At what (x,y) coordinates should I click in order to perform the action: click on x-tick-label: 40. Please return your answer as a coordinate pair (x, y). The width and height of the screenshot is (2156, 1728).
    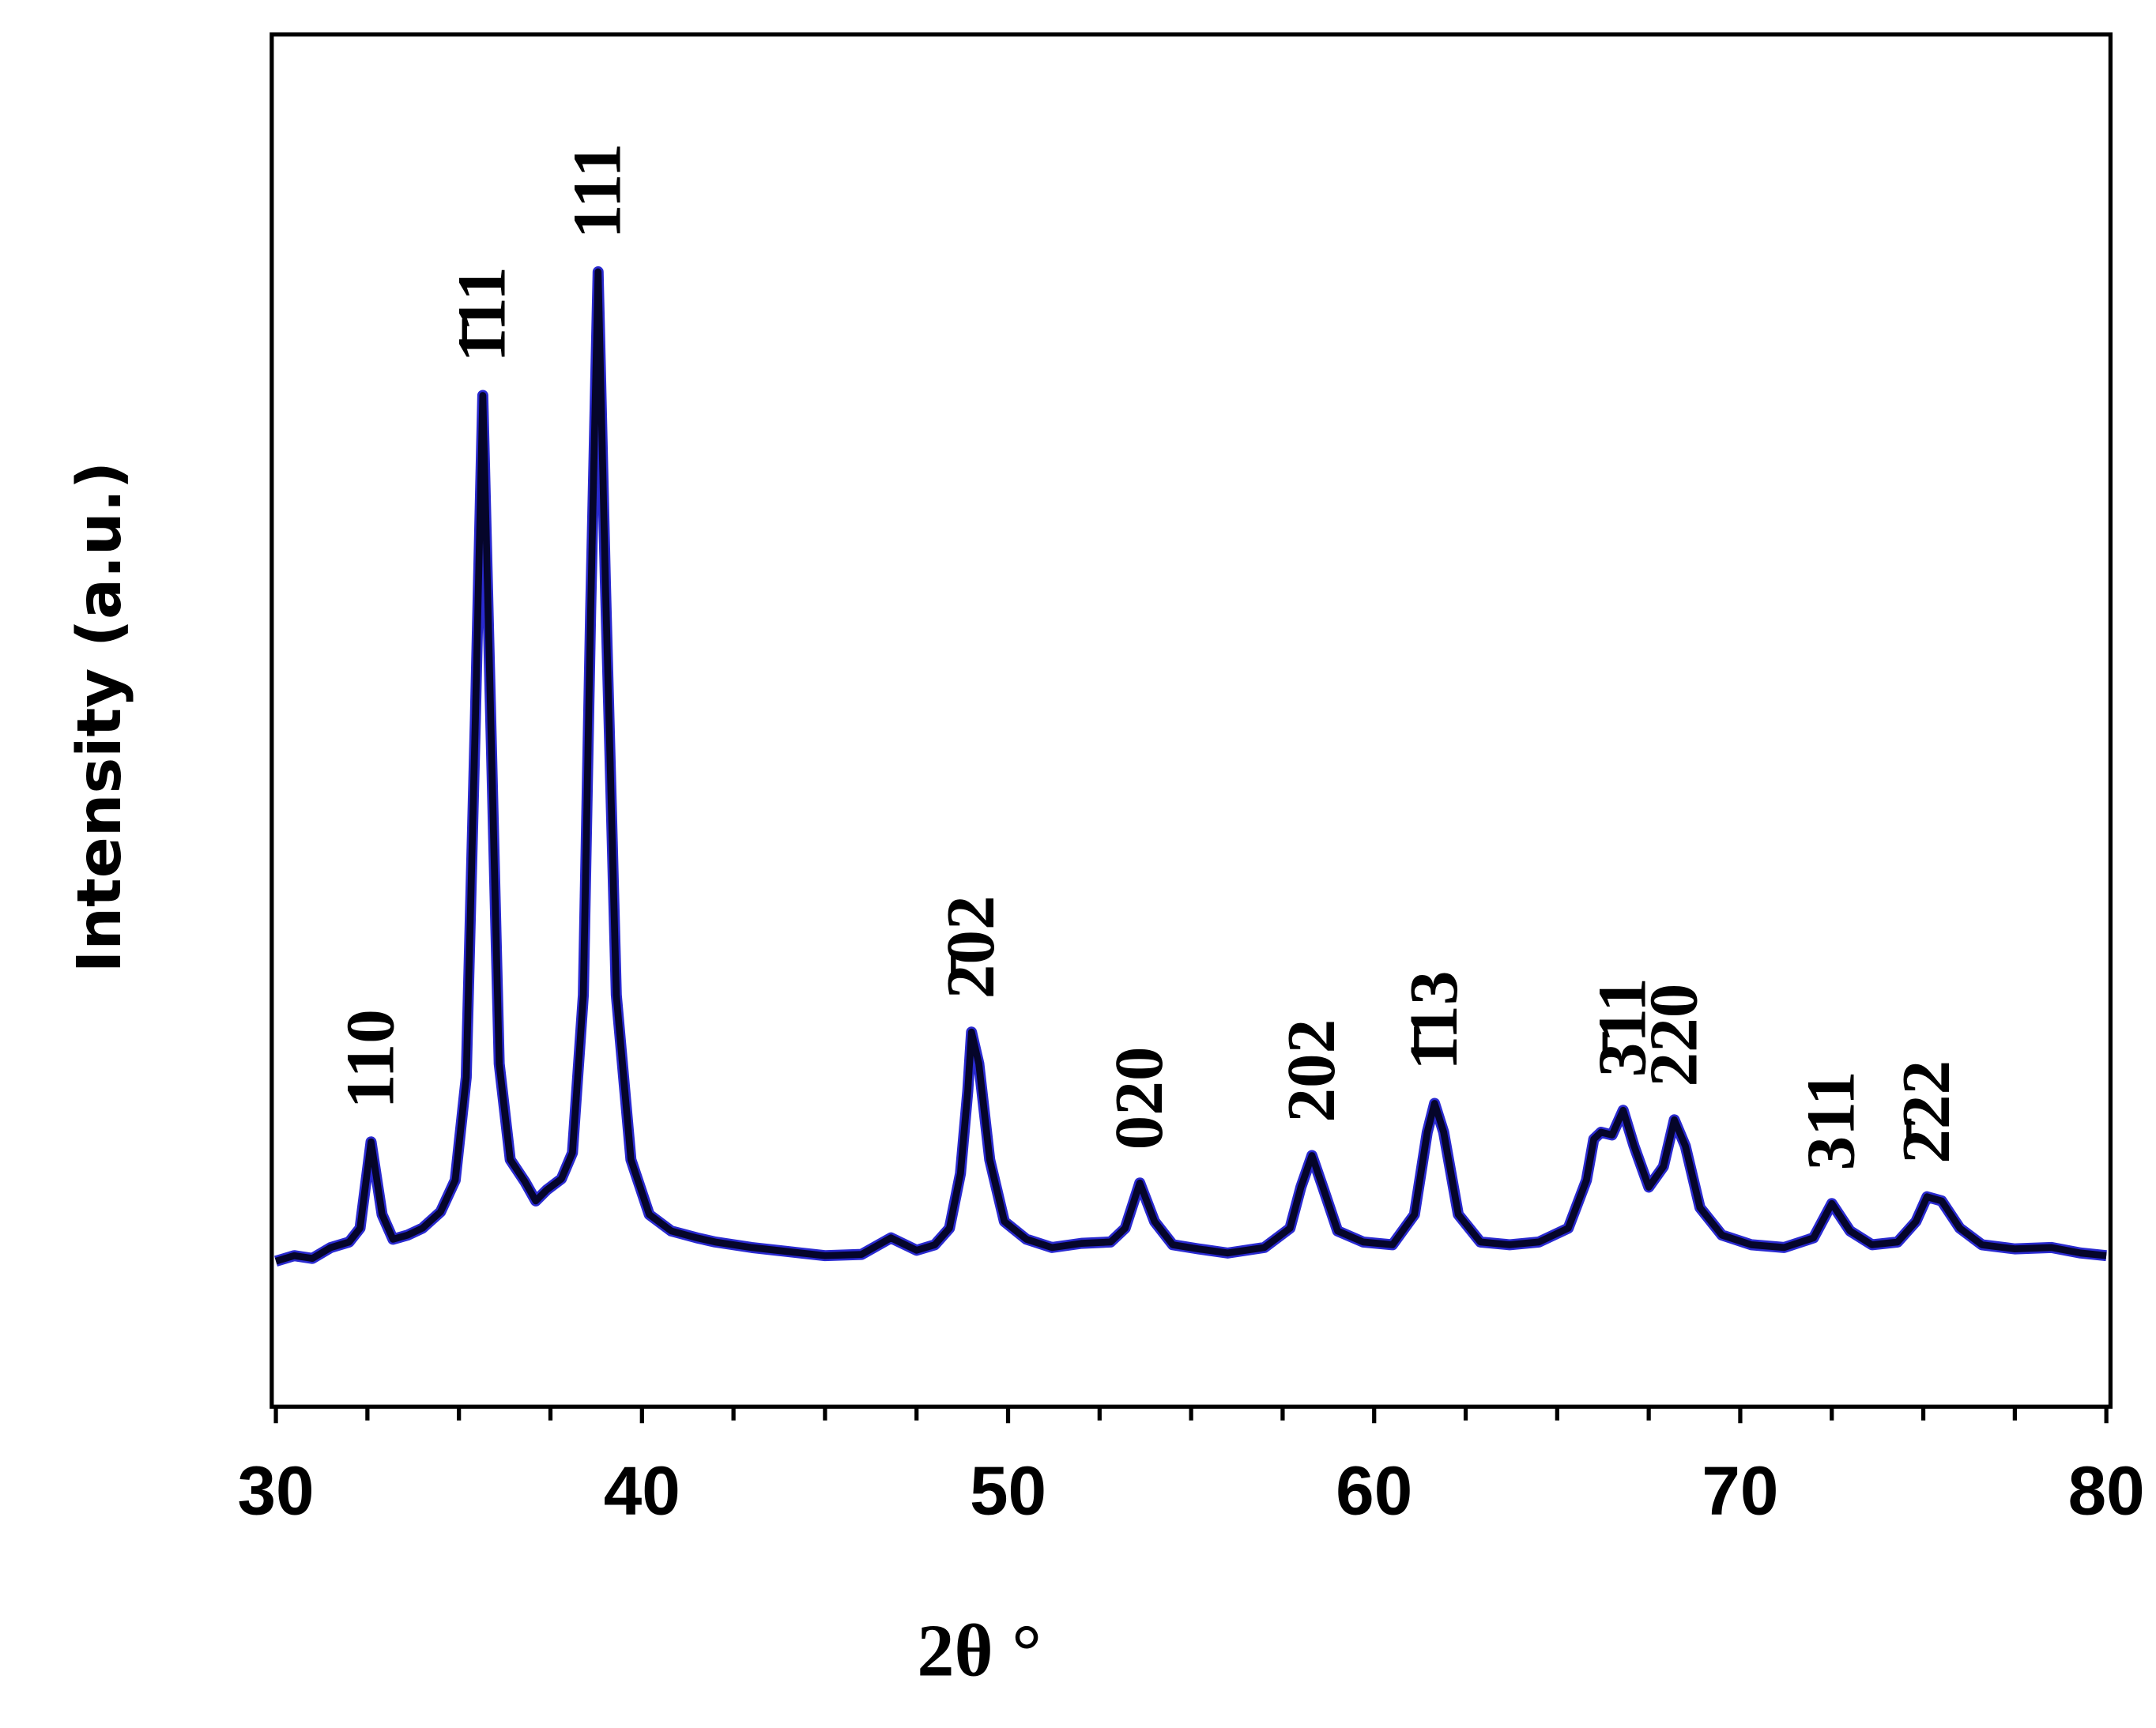
    Looking at the image, I should click on (642, 1490).